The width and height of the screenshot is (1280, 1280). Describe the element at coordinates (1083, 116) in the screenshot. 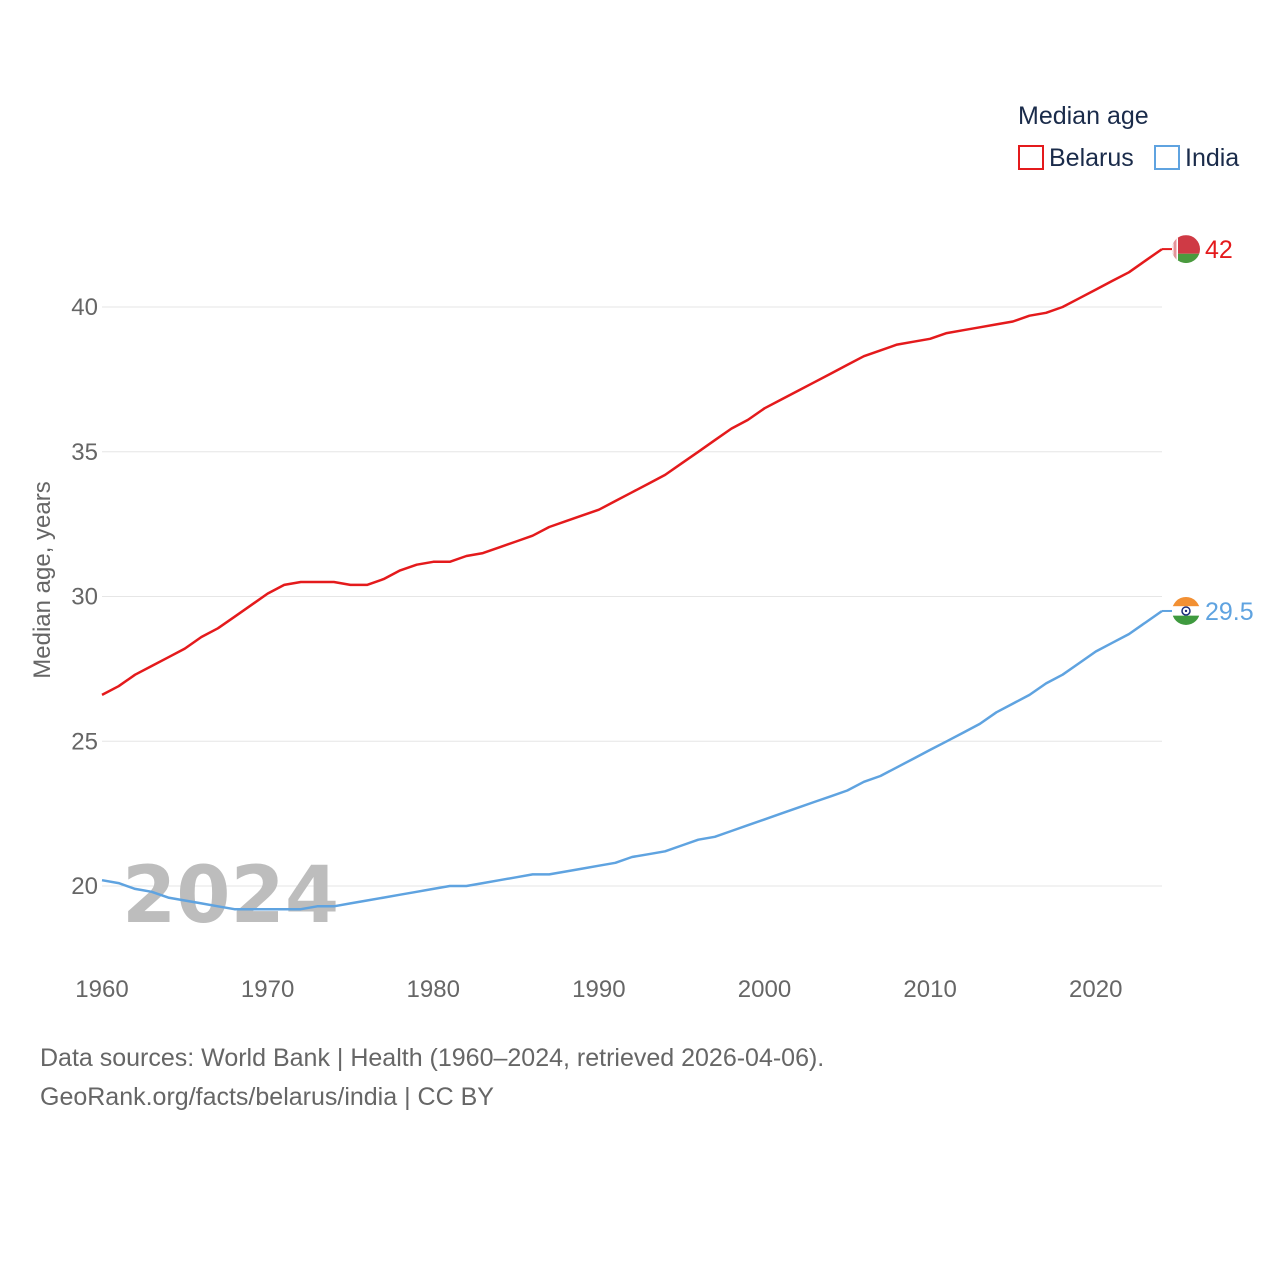

I see `legend-title: Median age` at that location.